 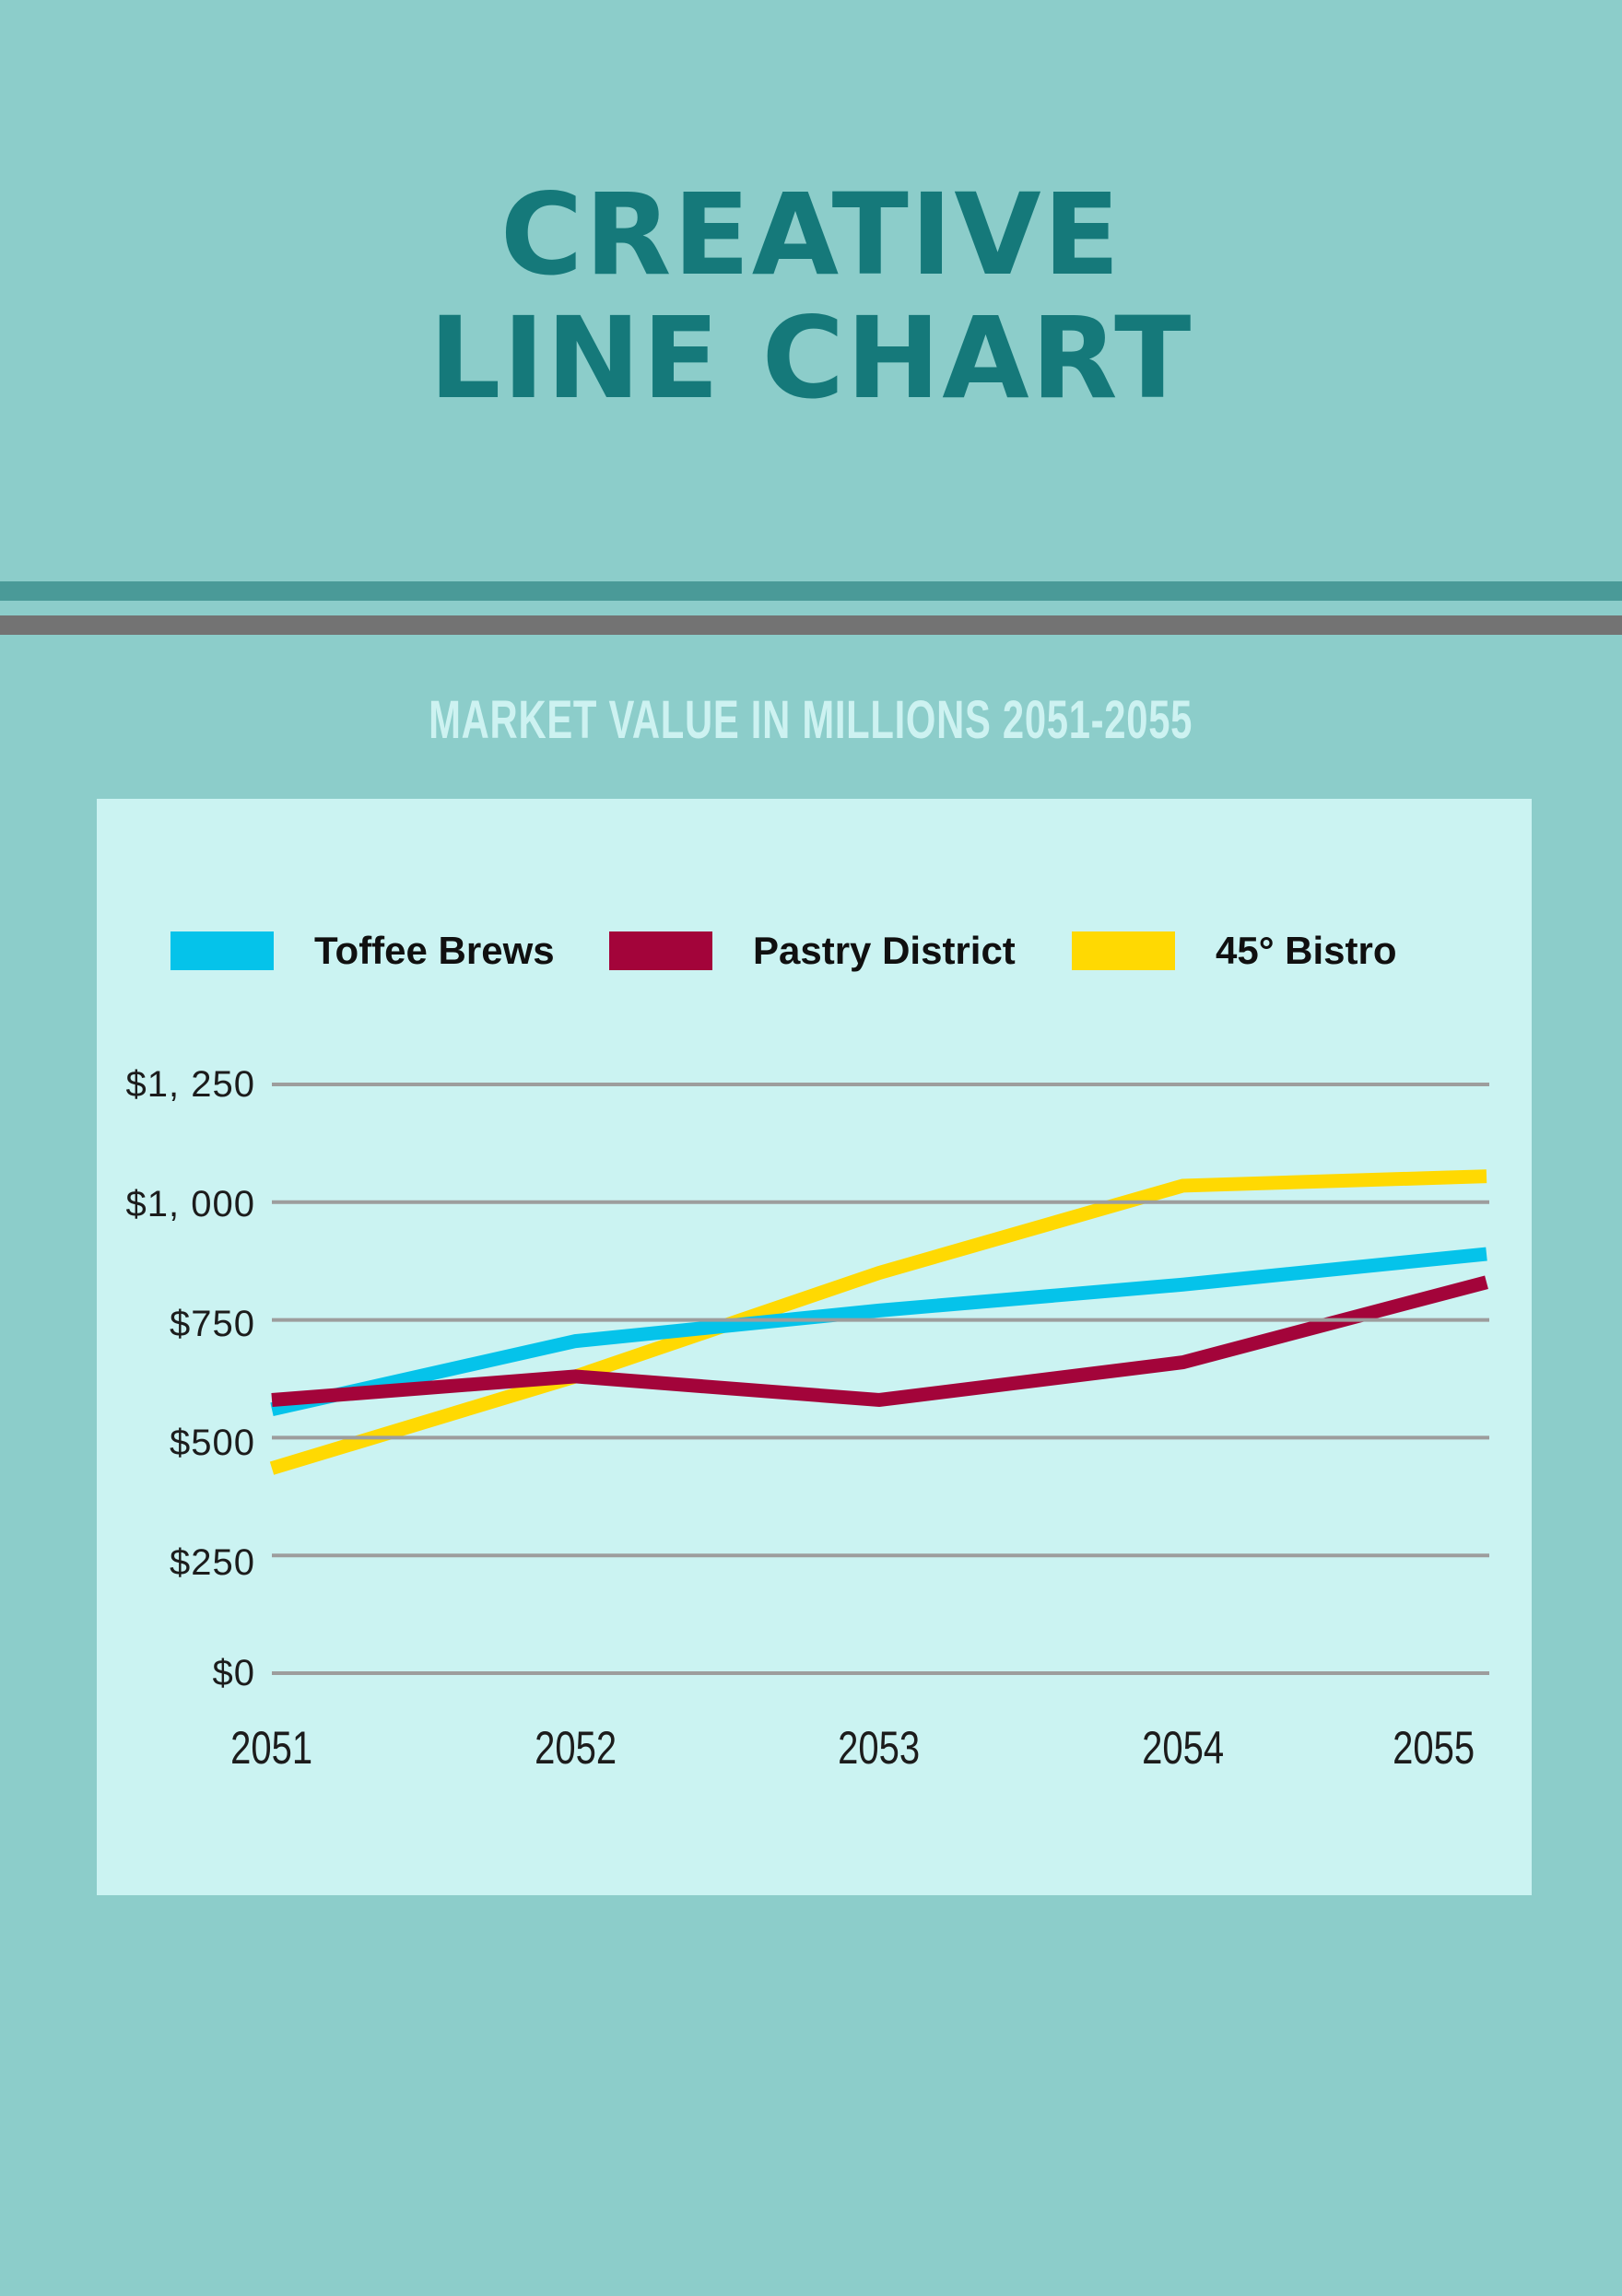 What do you see at coordinates (660, 951) in the screenshot?
I see `legend-swatch-pastry-district` at bounding box center [660, 951].